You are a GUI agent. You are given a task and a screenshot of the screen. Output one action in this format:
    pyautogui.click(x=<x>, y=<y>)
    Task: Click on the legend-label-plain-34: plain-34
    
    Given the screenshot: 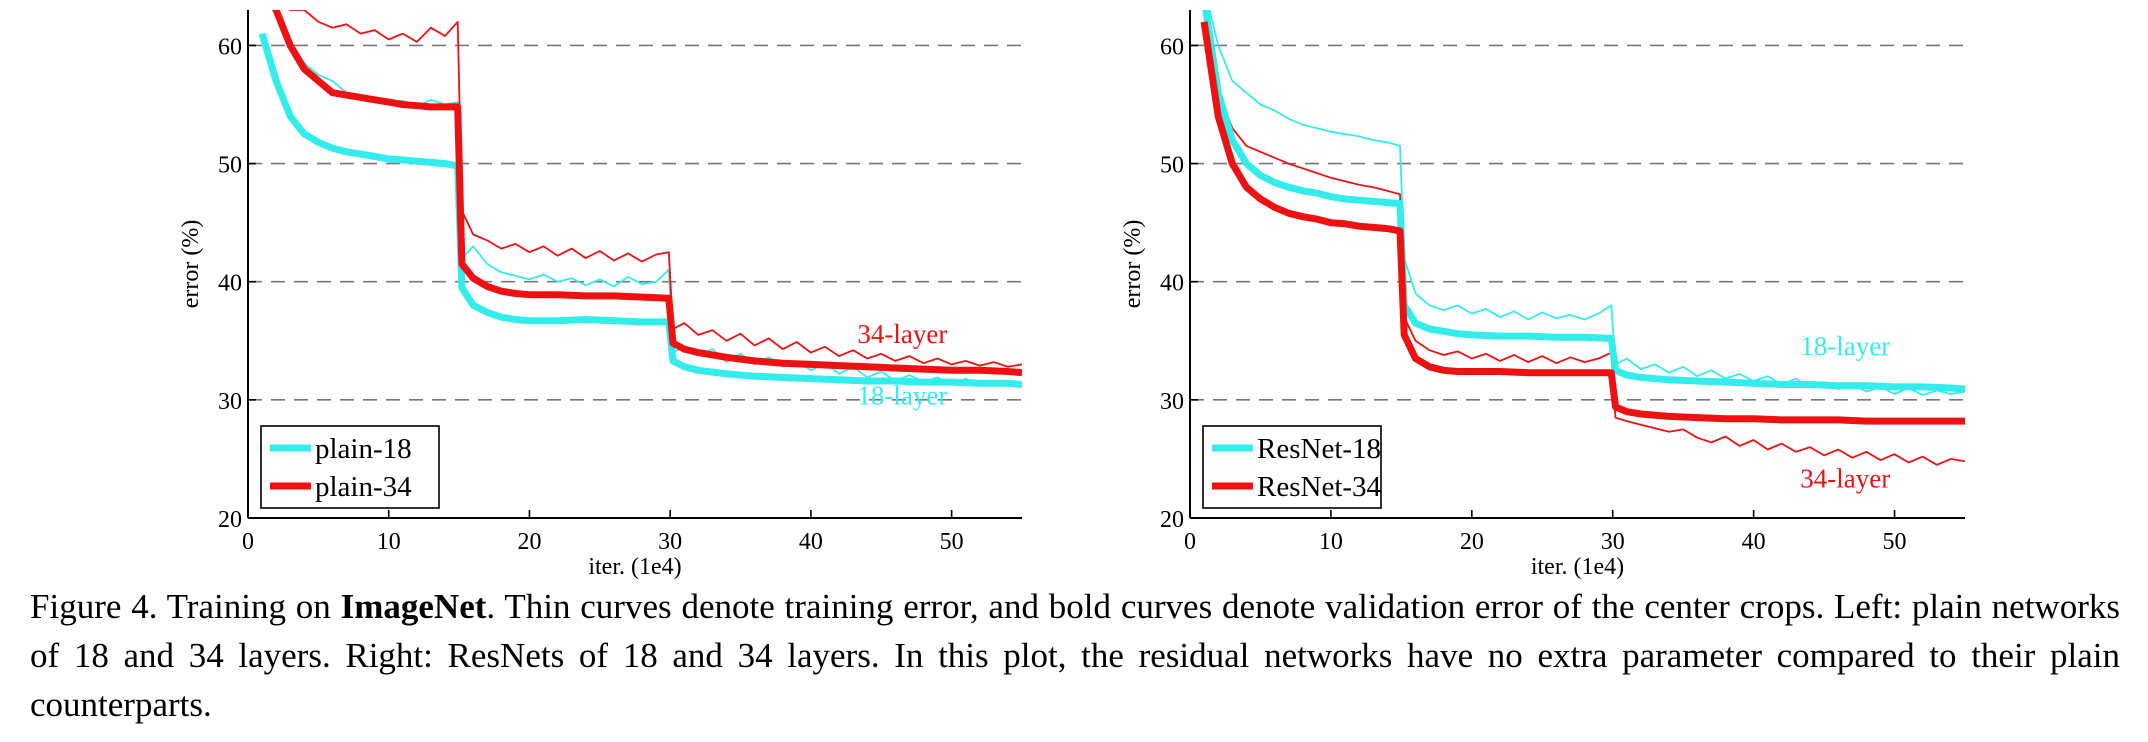 What is the action you would take?
    pyautogui.click(x=363, y=487)
    